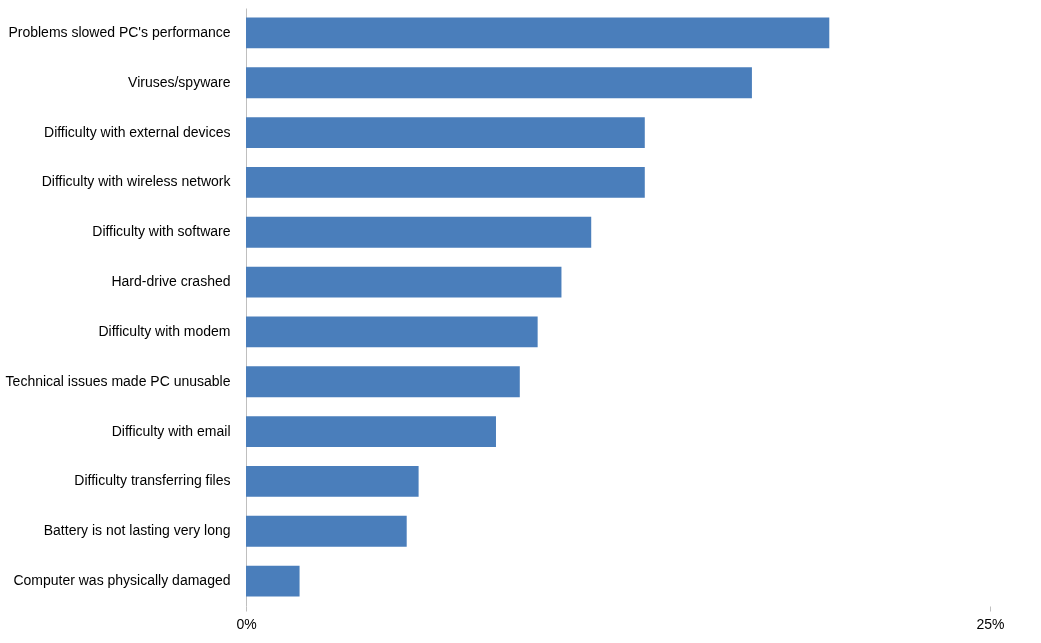 This screenshot has height=643, width=1041. Describe the element at coordinates (118, 380) in the screenshot. I see `y-tick-label: Technical issues made PC unusable` at that location.